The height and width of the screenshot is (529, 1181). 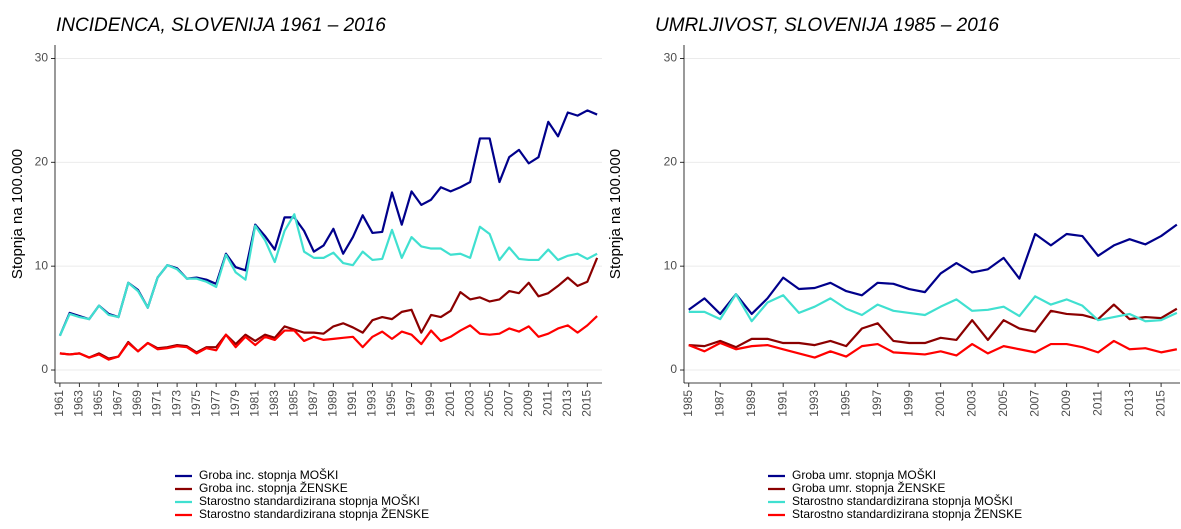 I want to click on legend-label: Groba umr. stopnja MOŠKI, so click(x=864, y=474).